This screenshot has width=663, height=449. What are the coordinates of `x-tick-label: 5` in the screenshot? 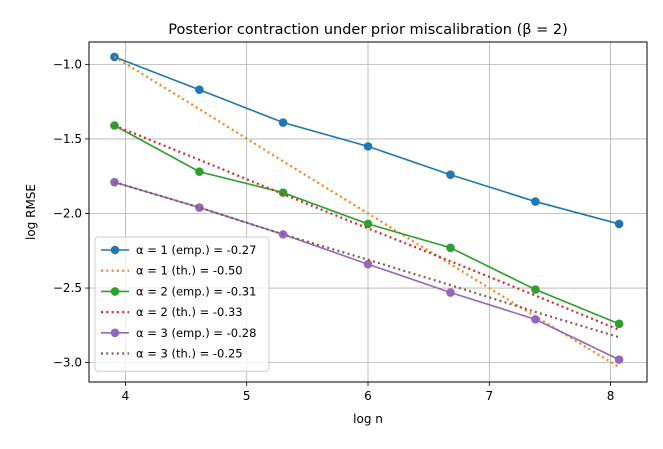 It's located at (247, 396).